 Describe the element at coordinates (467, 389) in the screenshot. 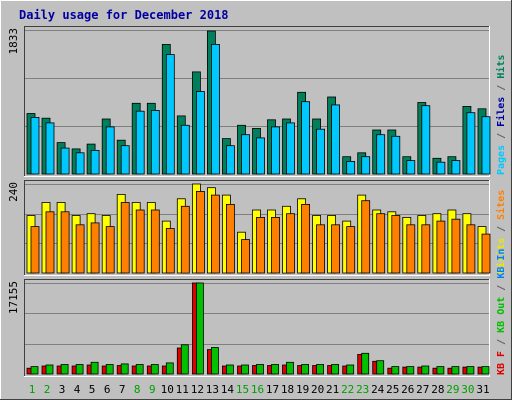

I see `day-label: 30` at that location.